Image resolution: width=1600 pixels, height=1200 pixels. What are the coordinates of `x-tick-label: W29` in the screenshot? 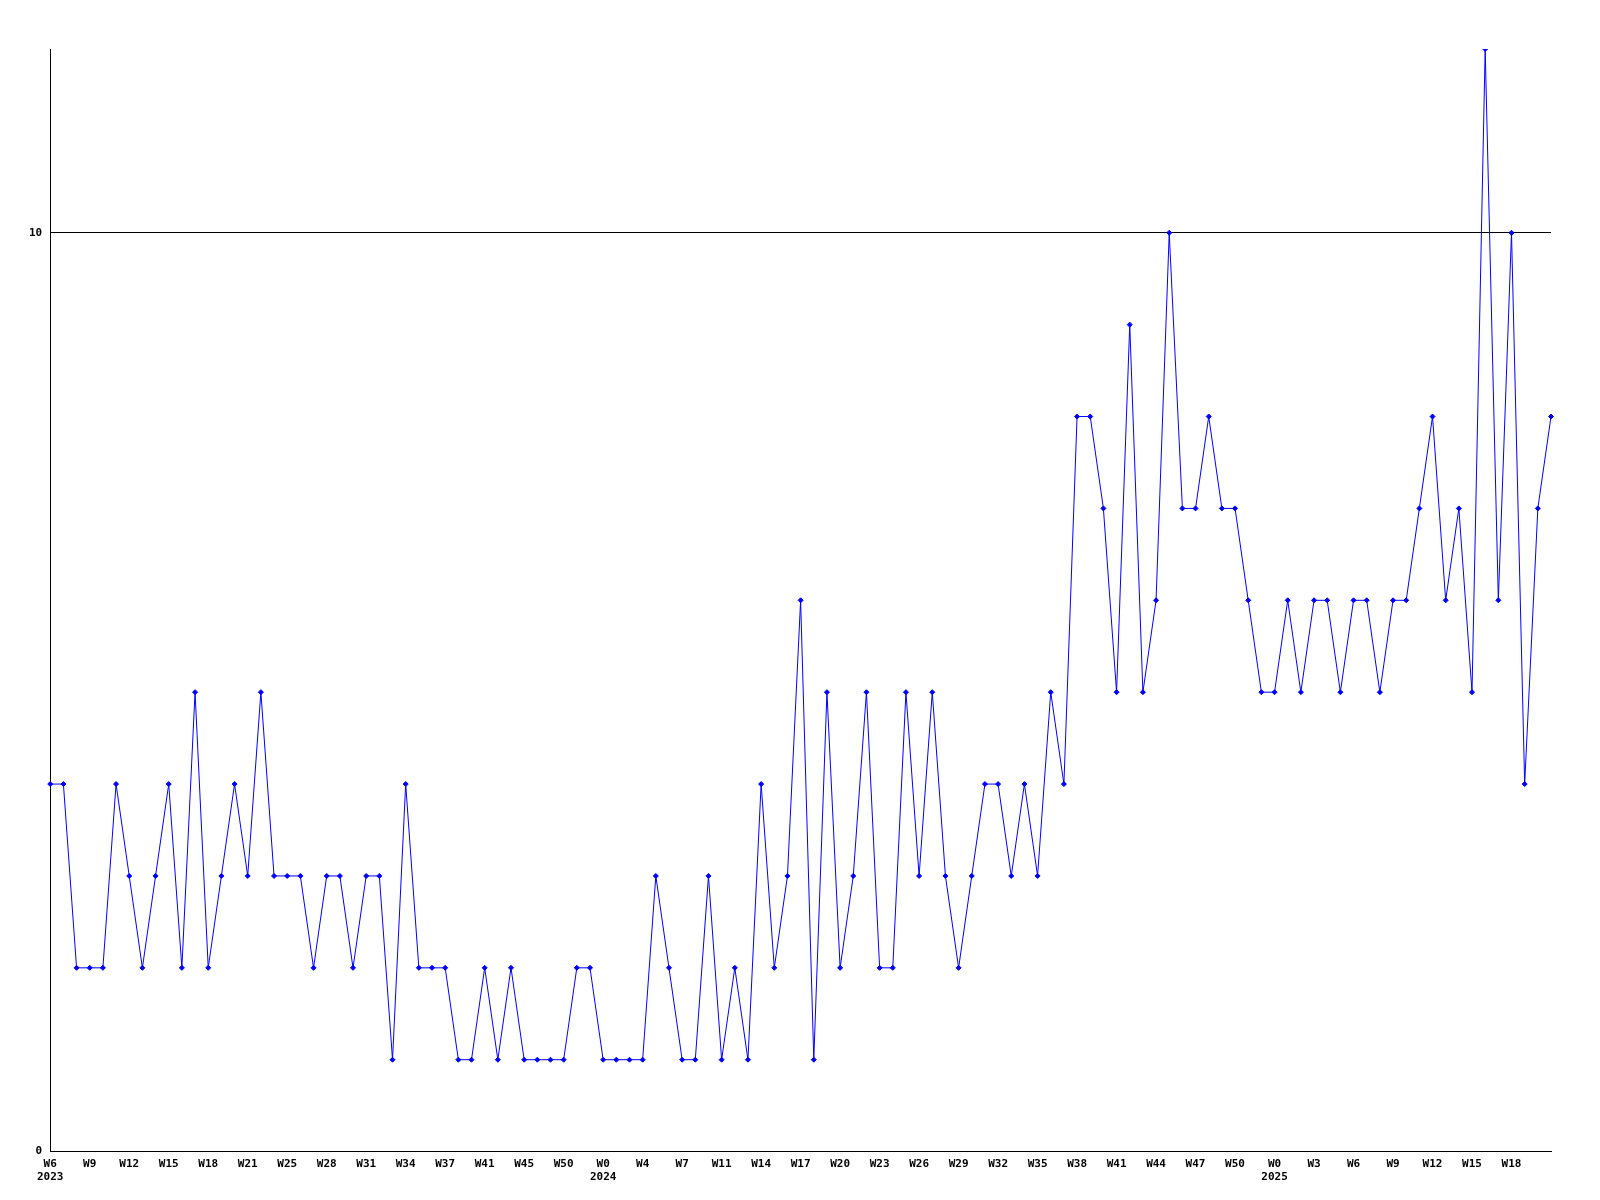 It's located at (958, 1164).